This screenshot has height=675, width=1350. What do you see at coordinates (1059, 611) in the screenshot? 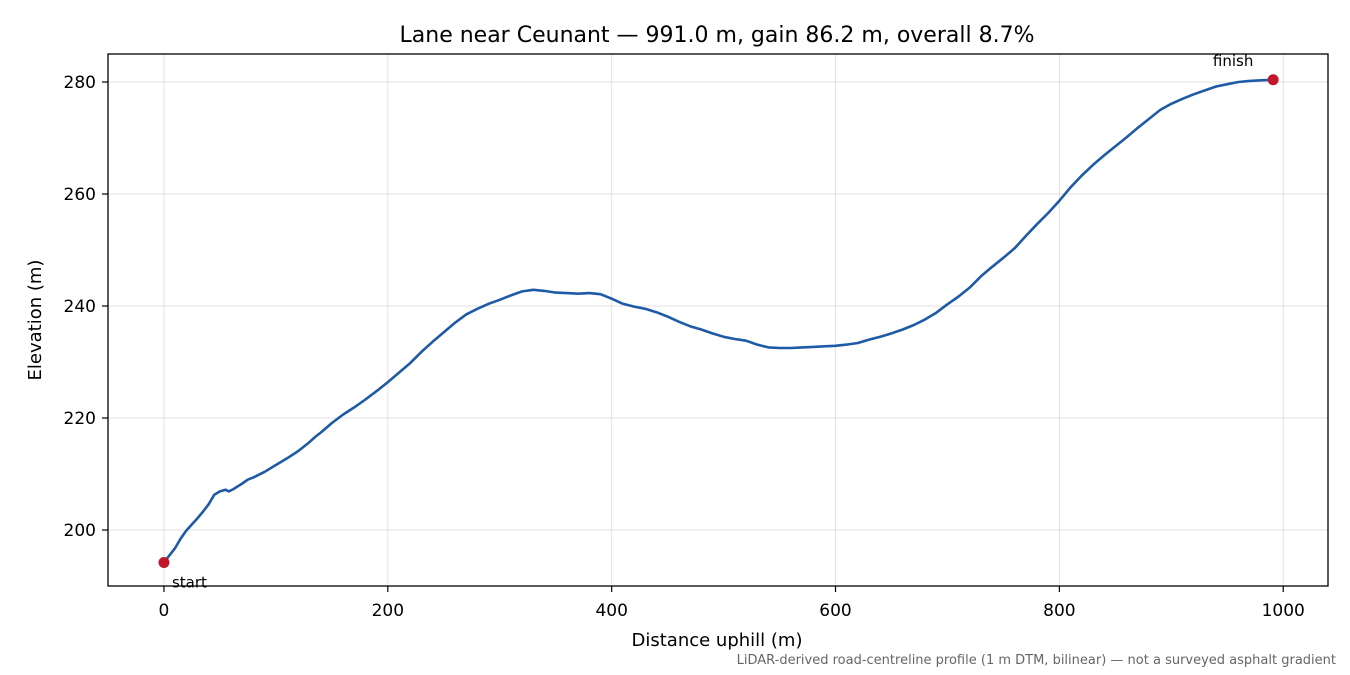
I see `x-tick-label: 800` at bounding box center [1059, 611].